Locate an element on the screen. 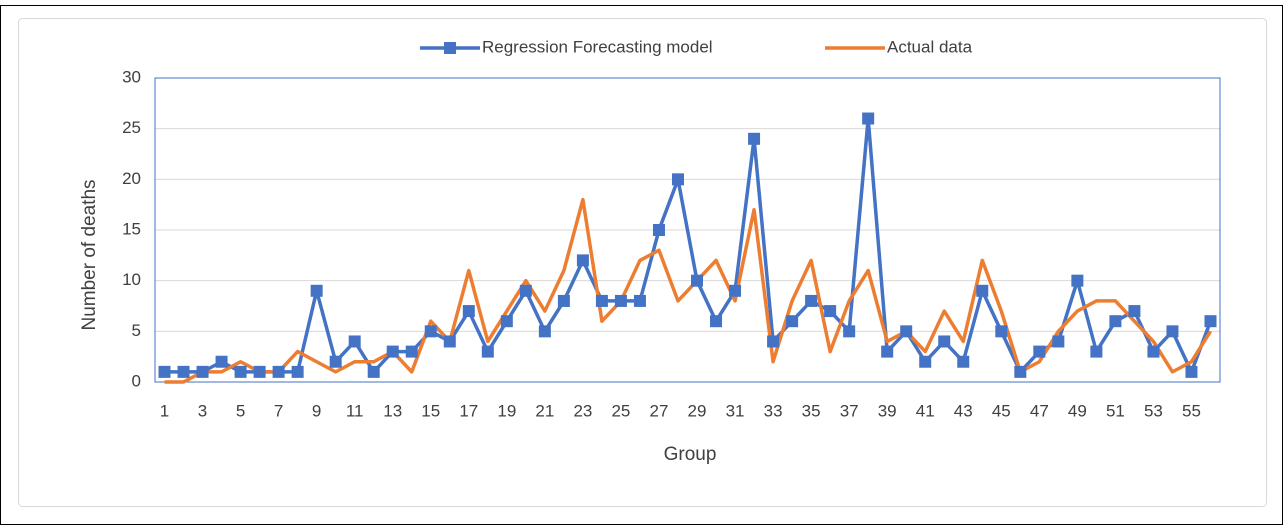 The image size is (1283, 525). x-axis-title: Group is located at coordinates (690, 454).